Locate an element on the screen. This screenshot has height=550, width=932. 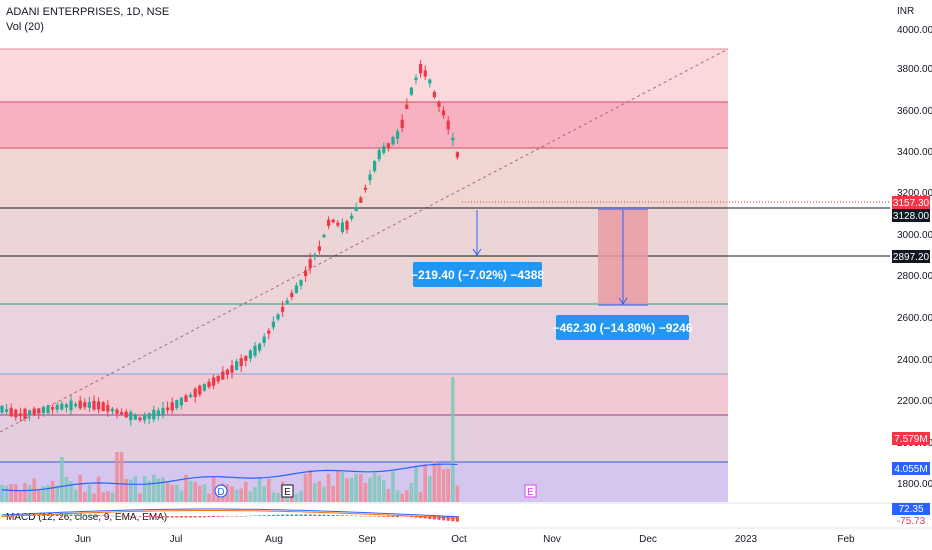
svg-text: D is located at coordinates (220, 492).